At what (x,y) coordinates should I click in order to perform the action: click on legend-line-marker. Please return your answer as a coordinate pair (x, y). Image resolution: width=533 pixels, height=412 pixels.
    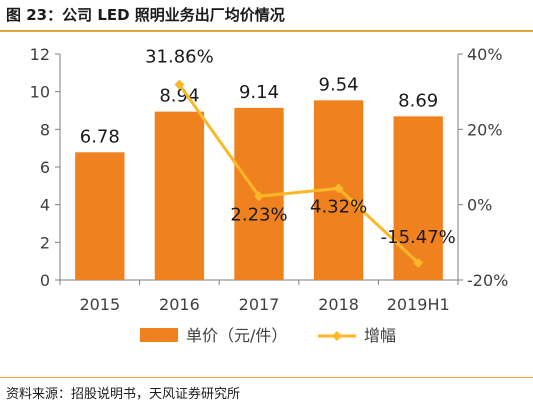
    Looking at the image, I should click on (337, 336).